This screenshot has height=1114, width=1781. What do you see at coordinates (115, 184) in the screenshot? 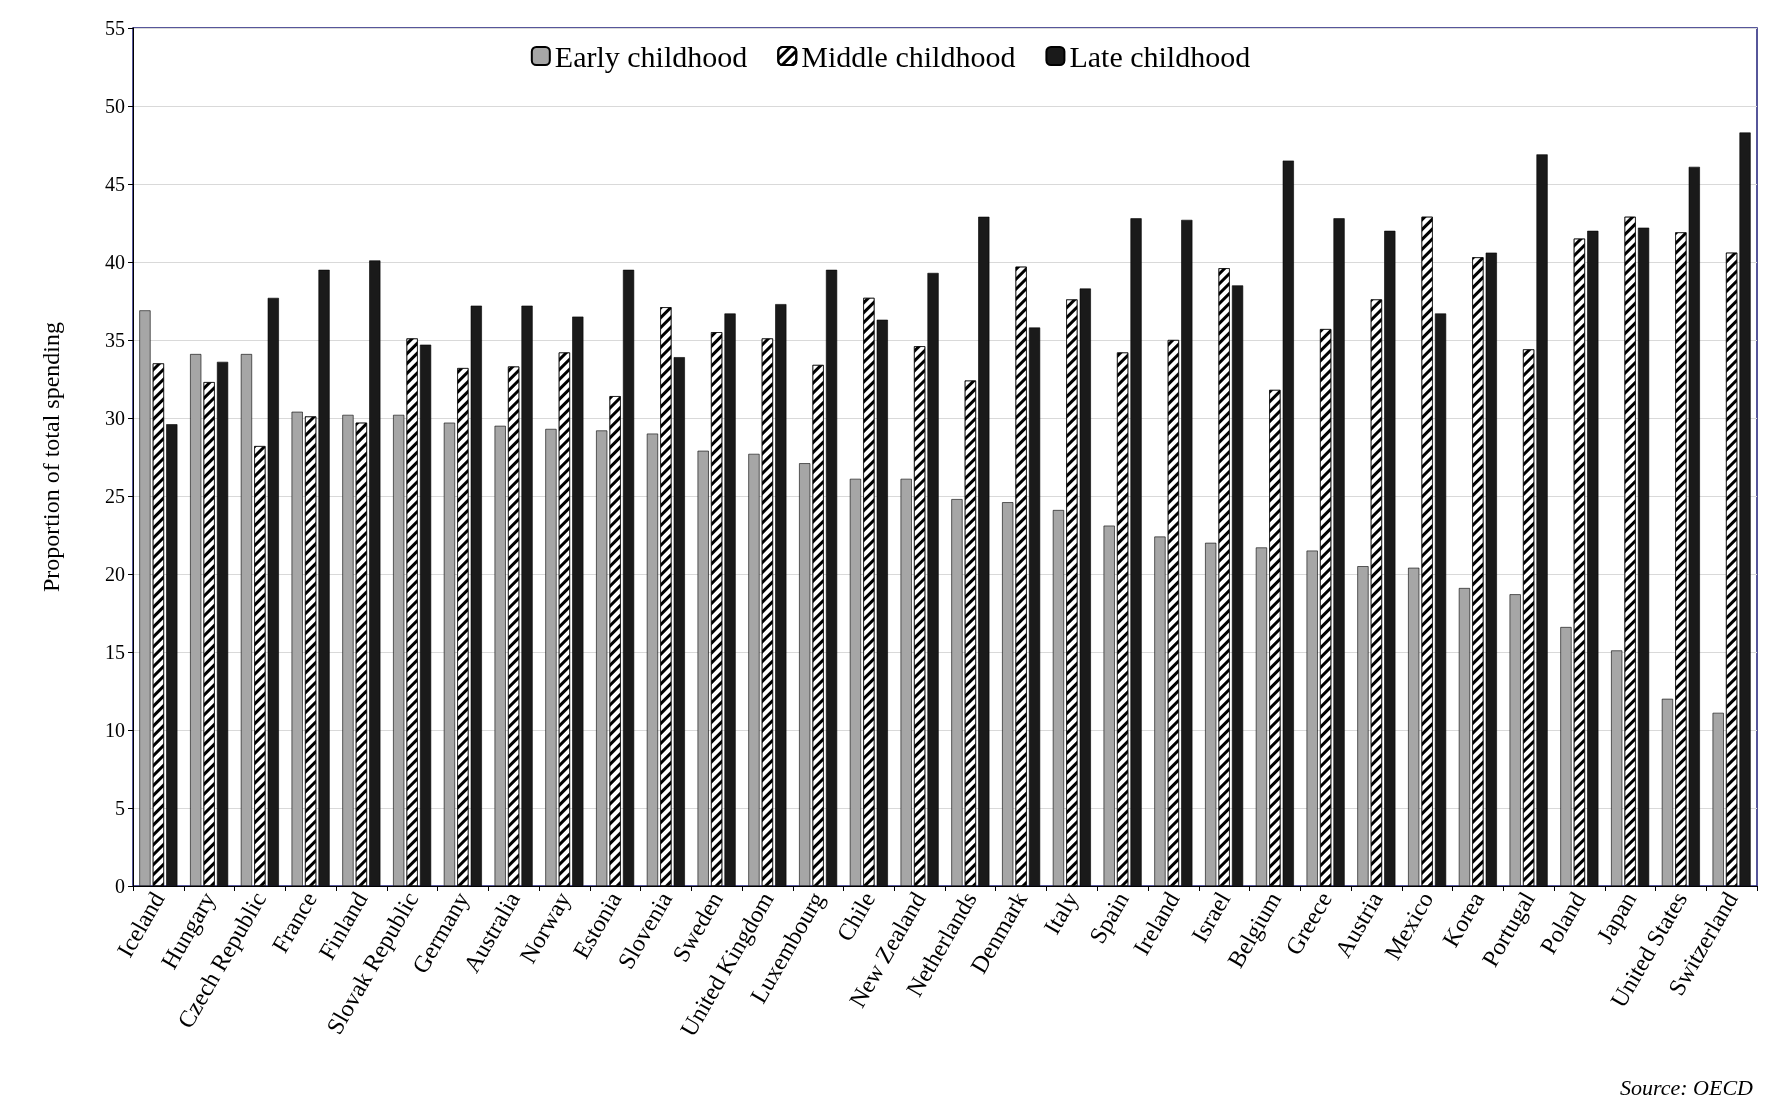
I see `y-tick-label: 45` at bounding box center [115, 184].